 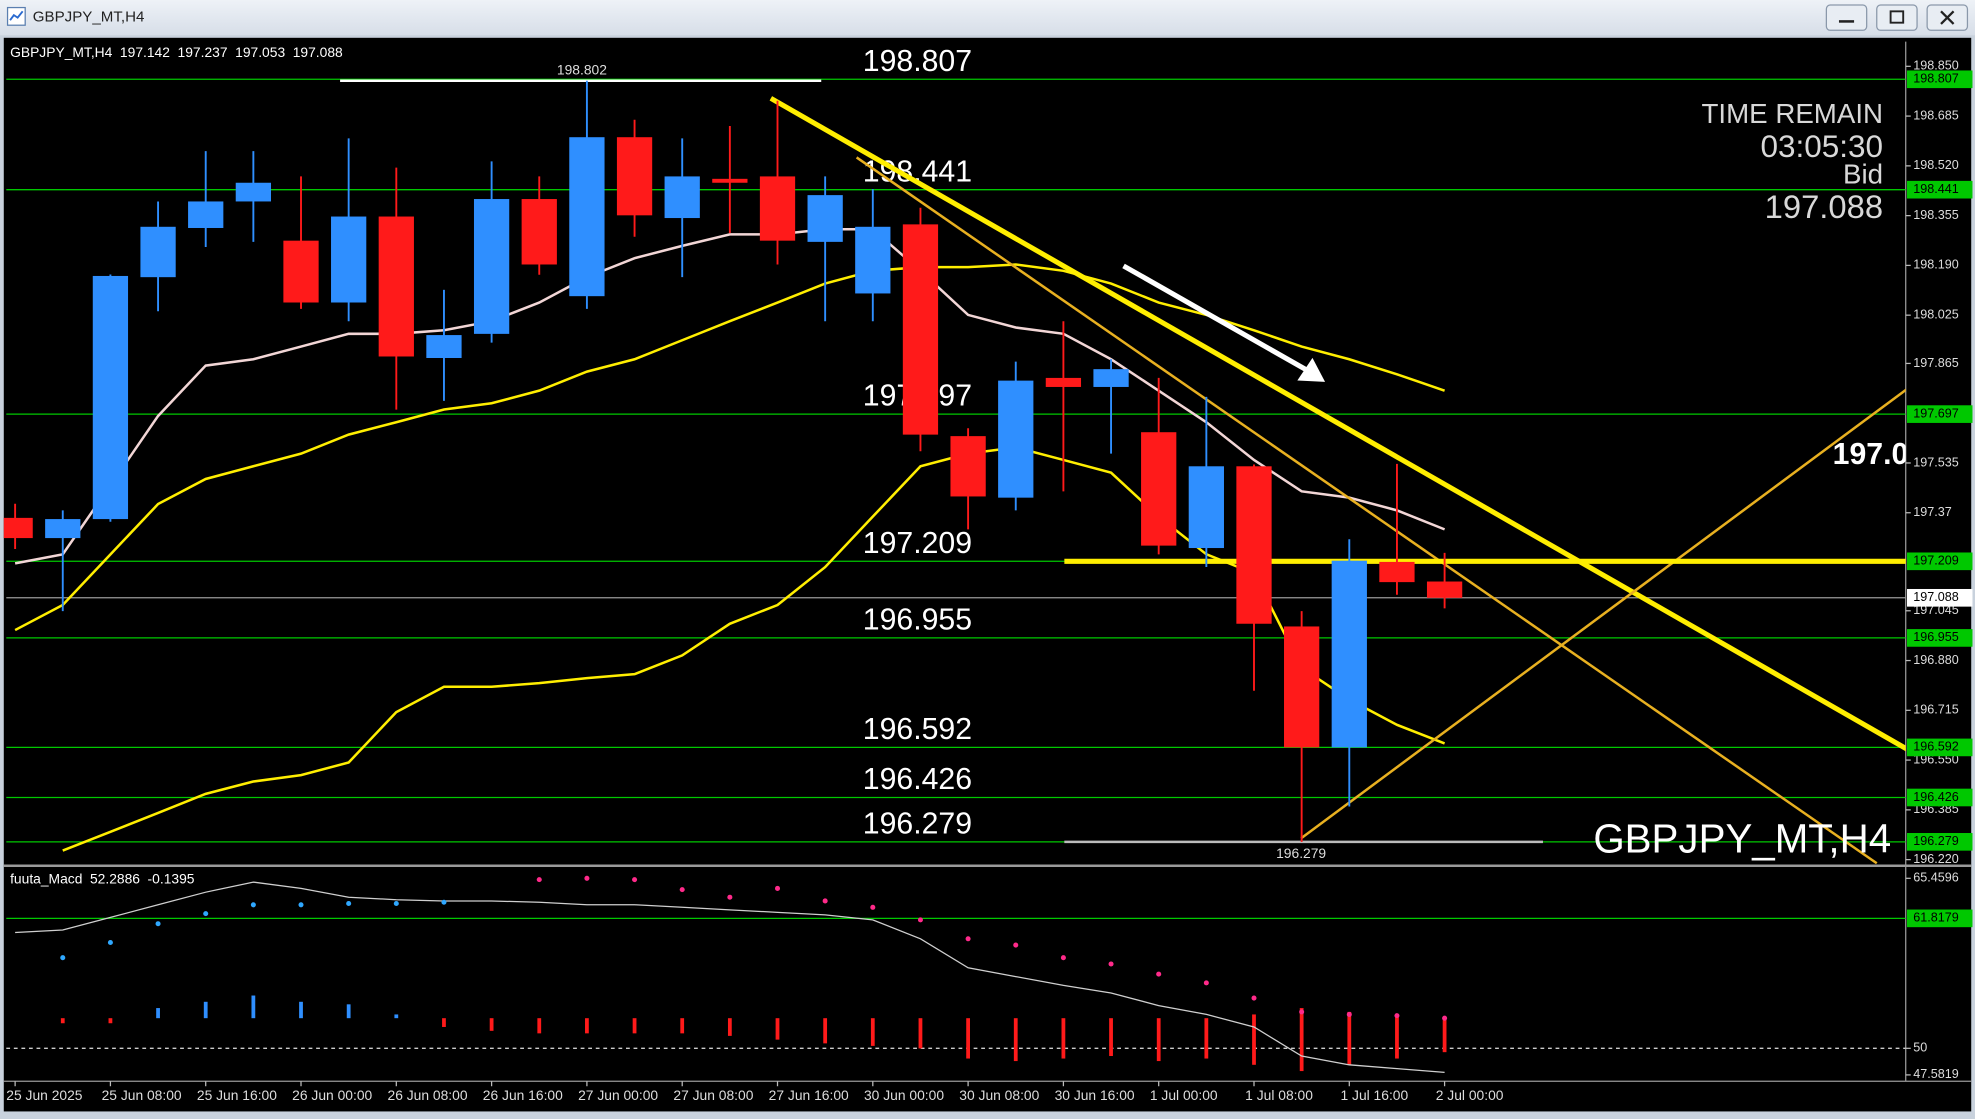 What do you see at coordinates (1822, 146) in the screenshot?
I see `timer-value: 03:05:30` at bounding box center [1822, 146].